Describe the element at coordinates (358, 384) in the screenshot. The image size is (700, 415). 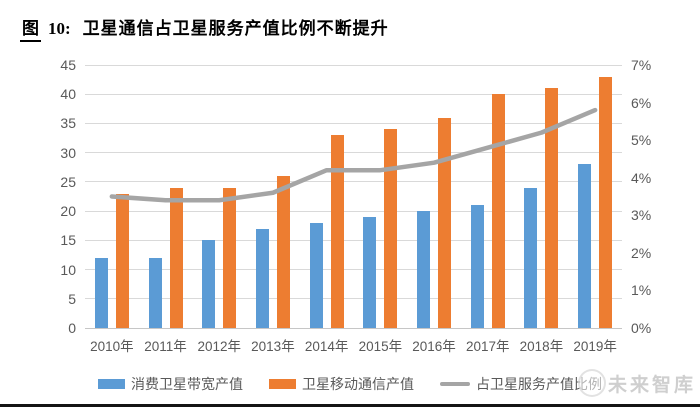
I see `legend-label: 卫星移动通信产值` at that location.